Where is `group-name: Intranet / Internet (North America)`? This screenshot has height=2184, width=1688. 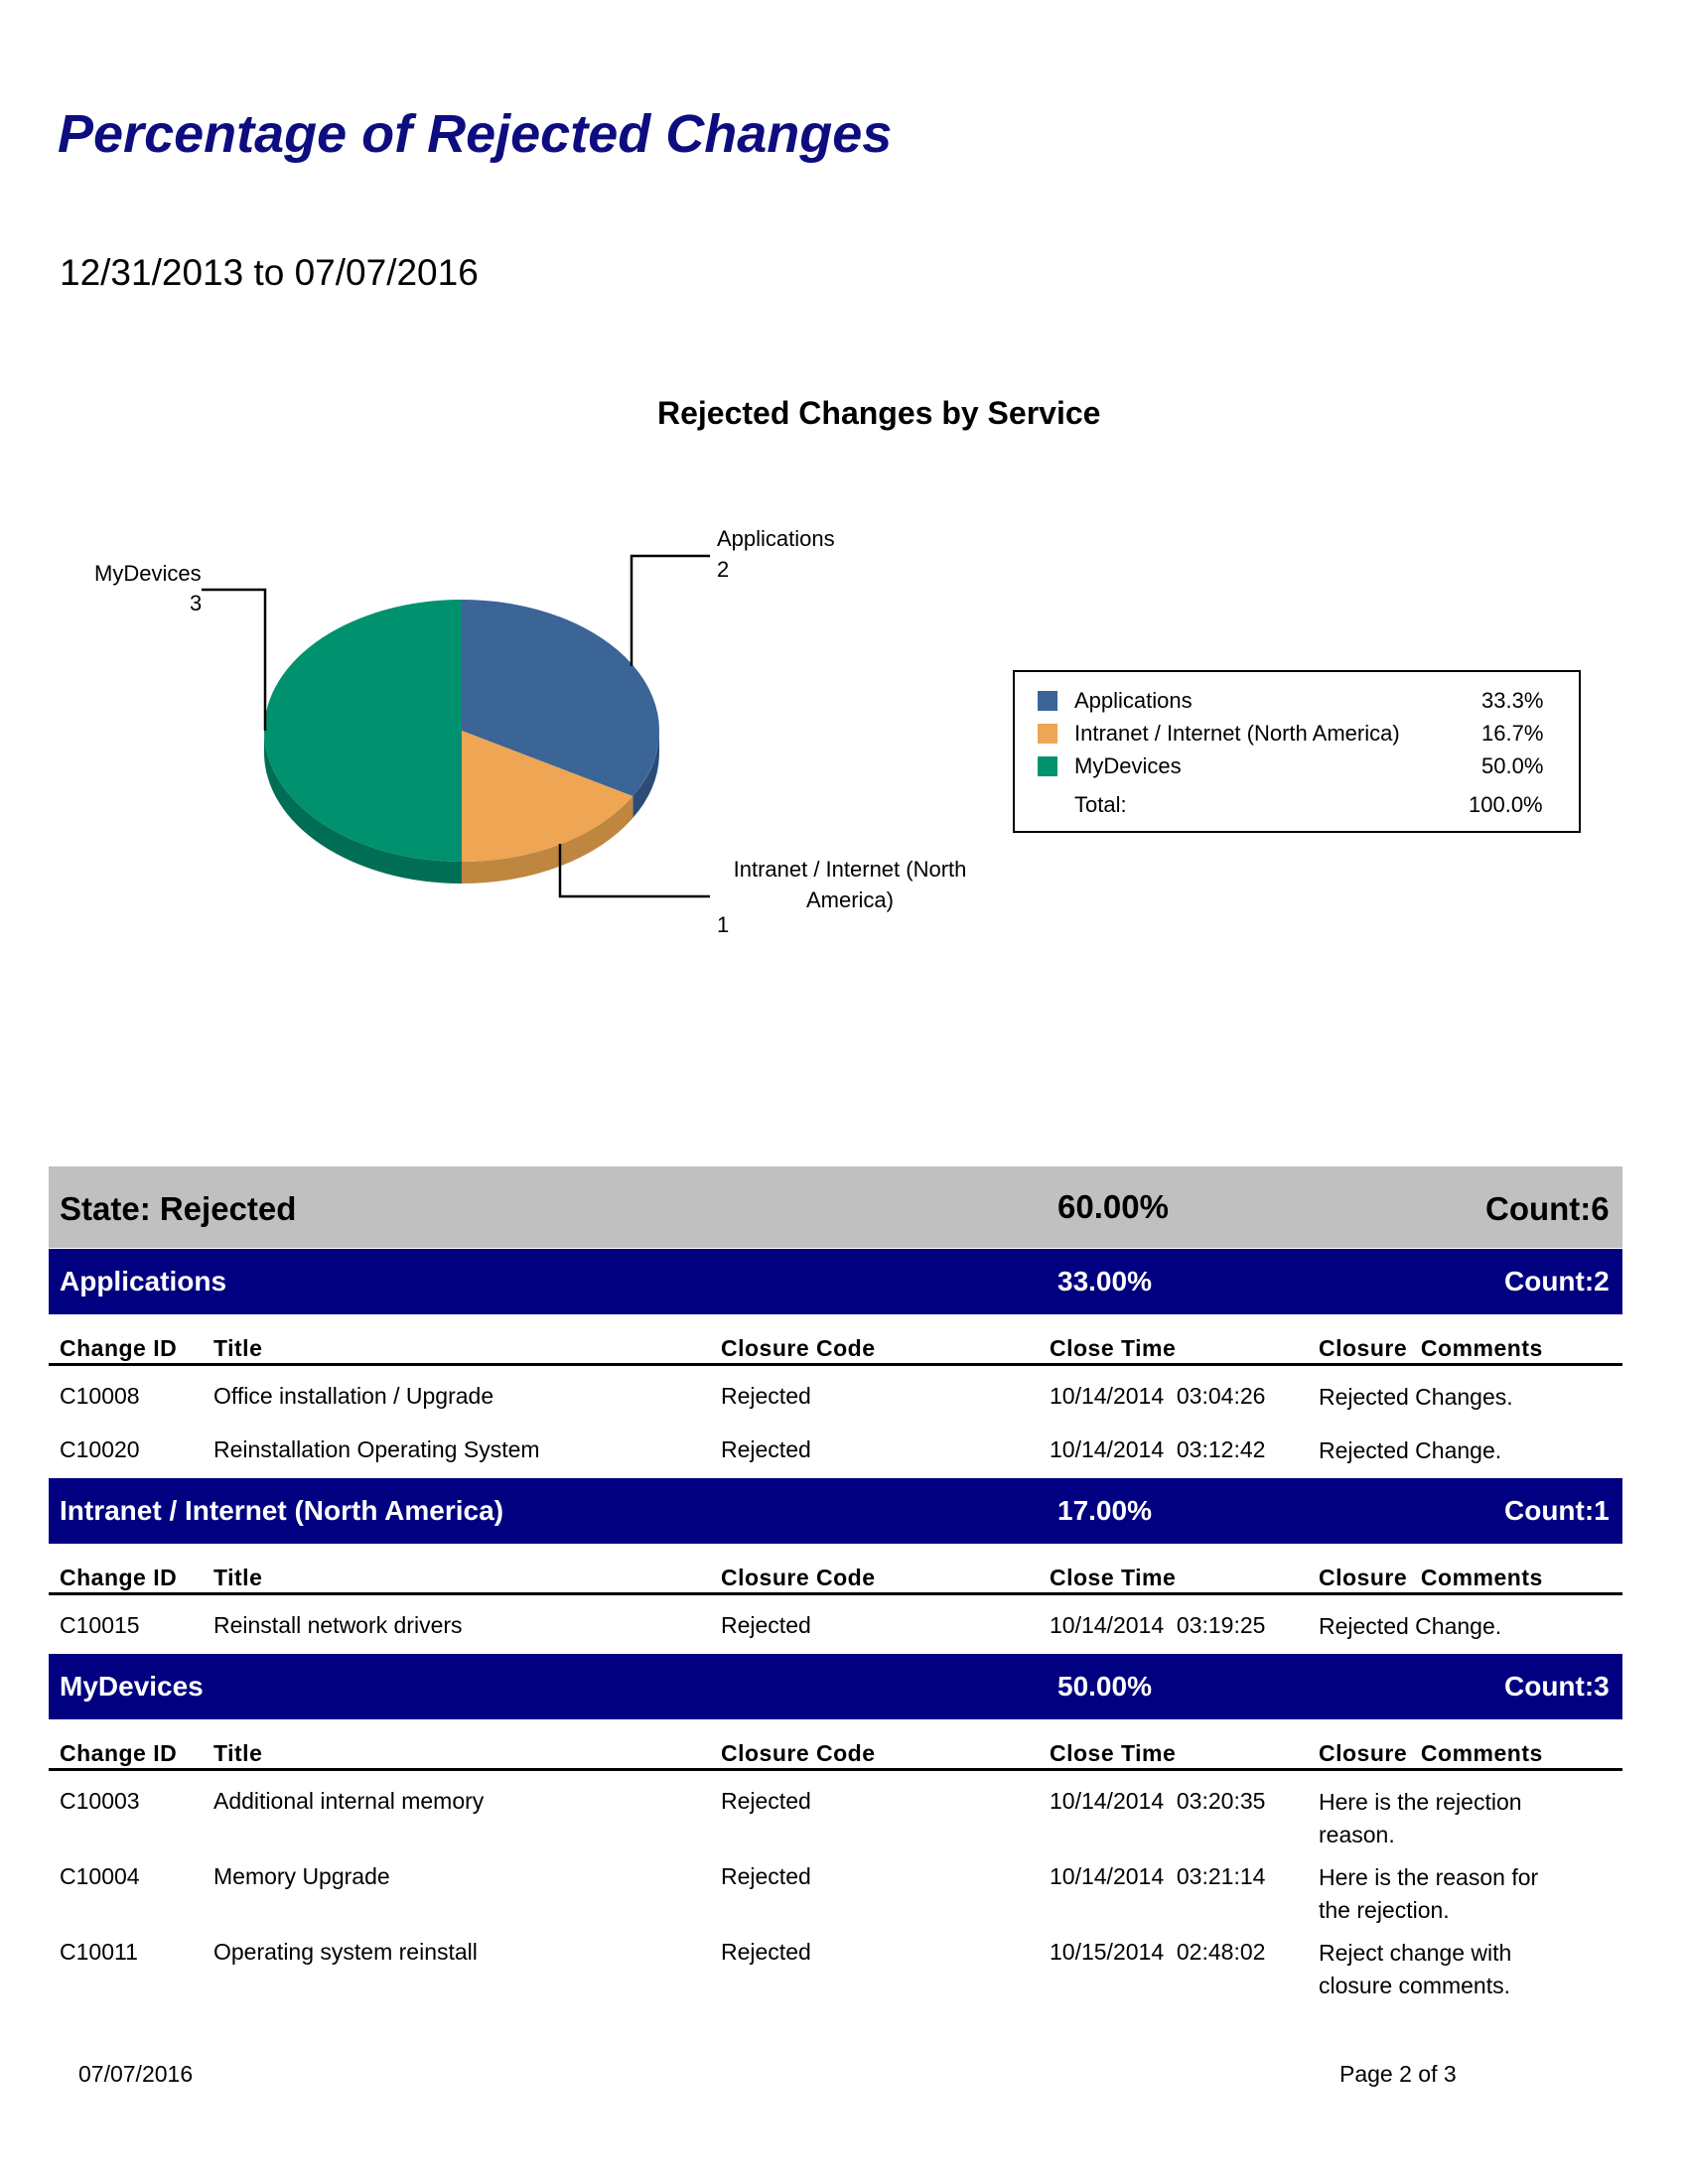 group-name: Intranet / Internet (North America) is located at coordinates (282, 1510).